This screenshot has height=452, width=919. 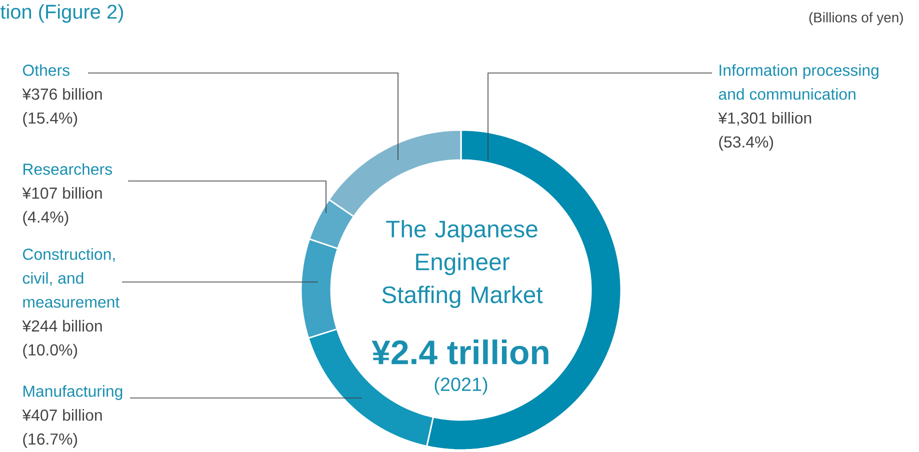 What do you see at coordinates (50, 119) in the screenshot?
I see `text: (15.4%)` at bounding box center [50, 119].